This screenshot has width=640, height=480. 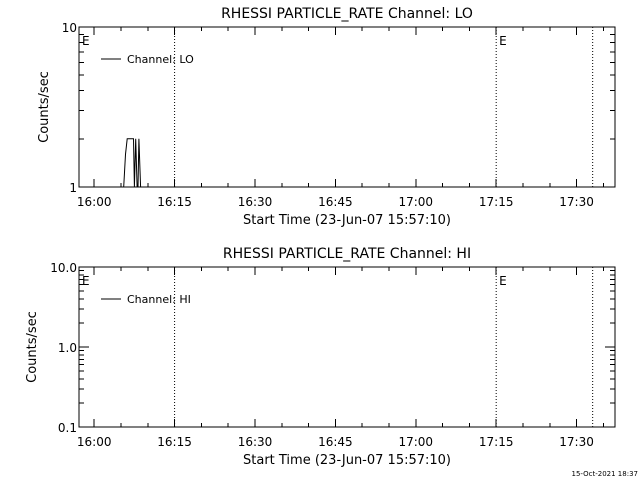 I want to click on y-tick-label: 10, so click(x=69, y=28).